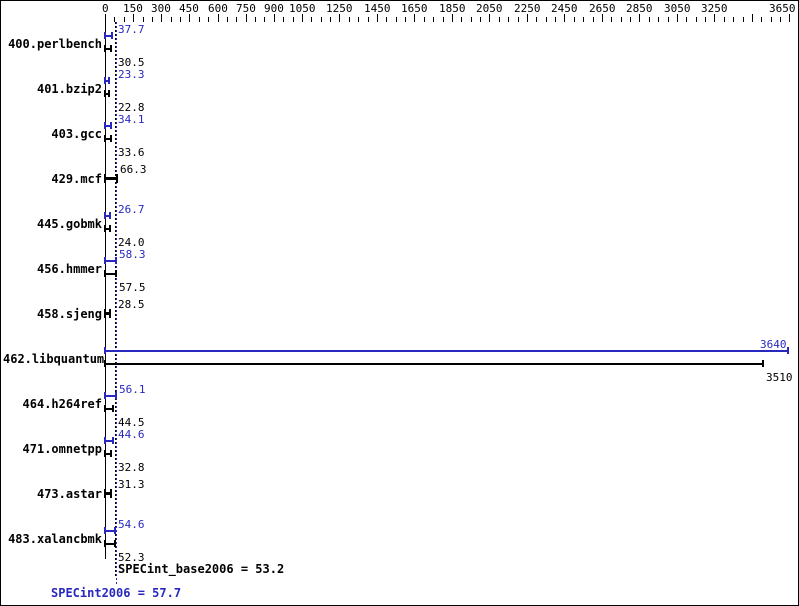 This screenshot has width=799, height=606. What do you see at coordinates (414, 8) in the screenshot?
I see `x-axis-tick-label: 1650` at bounding box center [414, 8].